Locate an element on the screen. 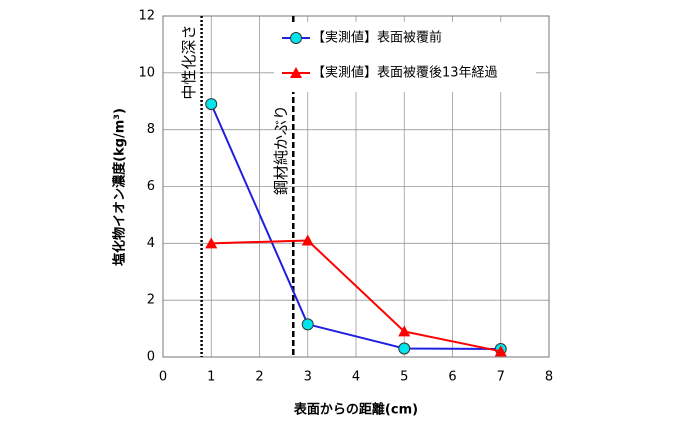  y-tick-label: 4 is located at coordinates (151, 243).